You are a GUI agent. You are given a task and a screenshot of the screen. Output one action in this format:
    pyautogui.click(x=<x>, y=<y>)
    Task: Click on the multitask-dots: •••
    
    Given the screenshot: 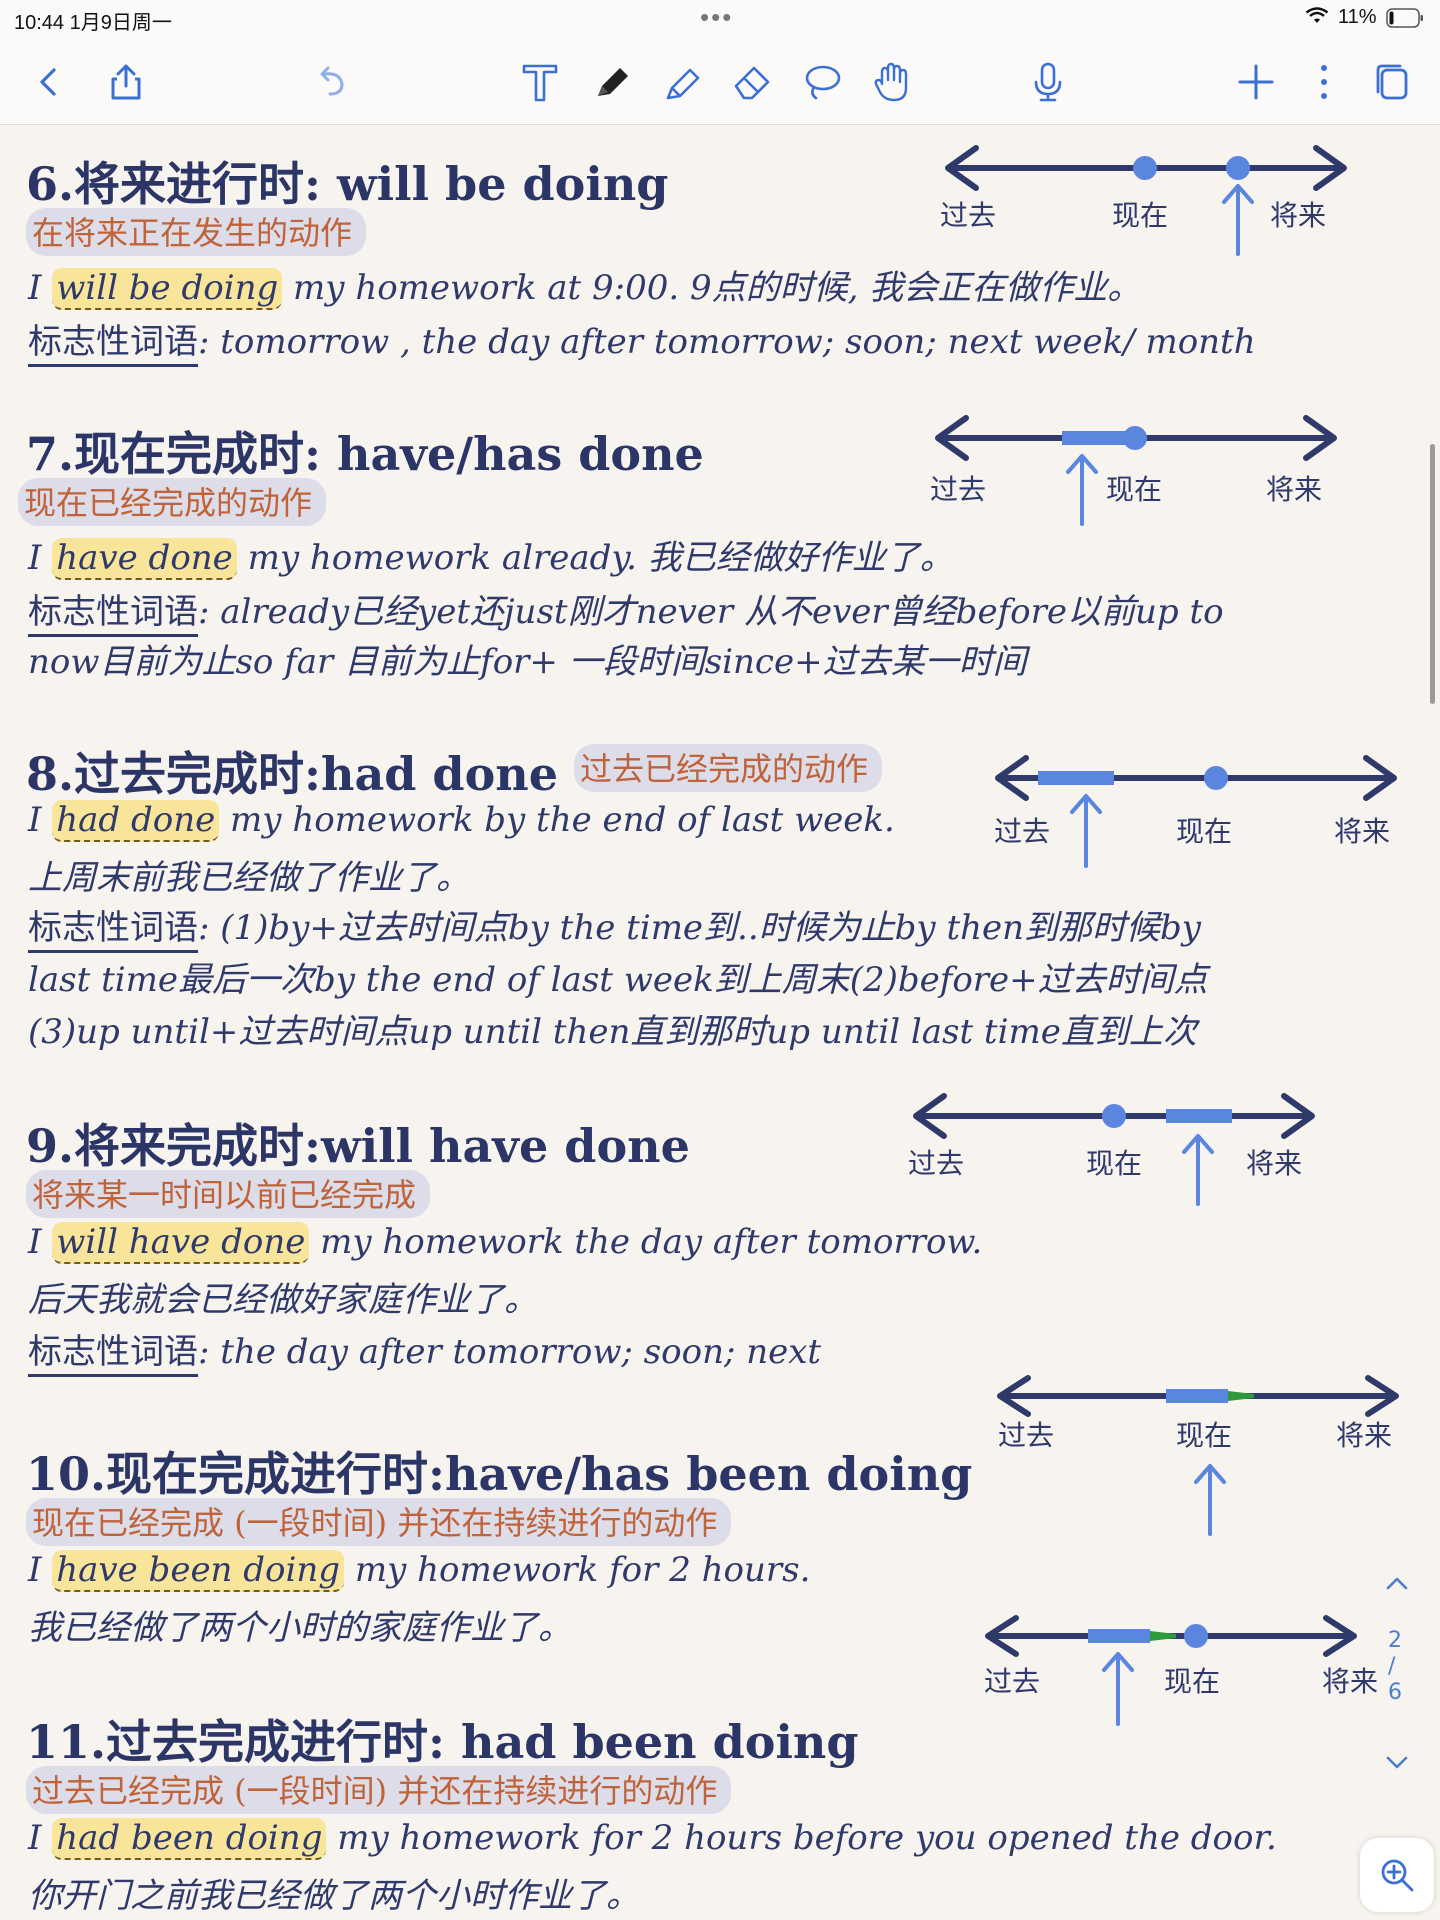 What is the action you would take?
    pyautogui.click(x=717, y=17)
    